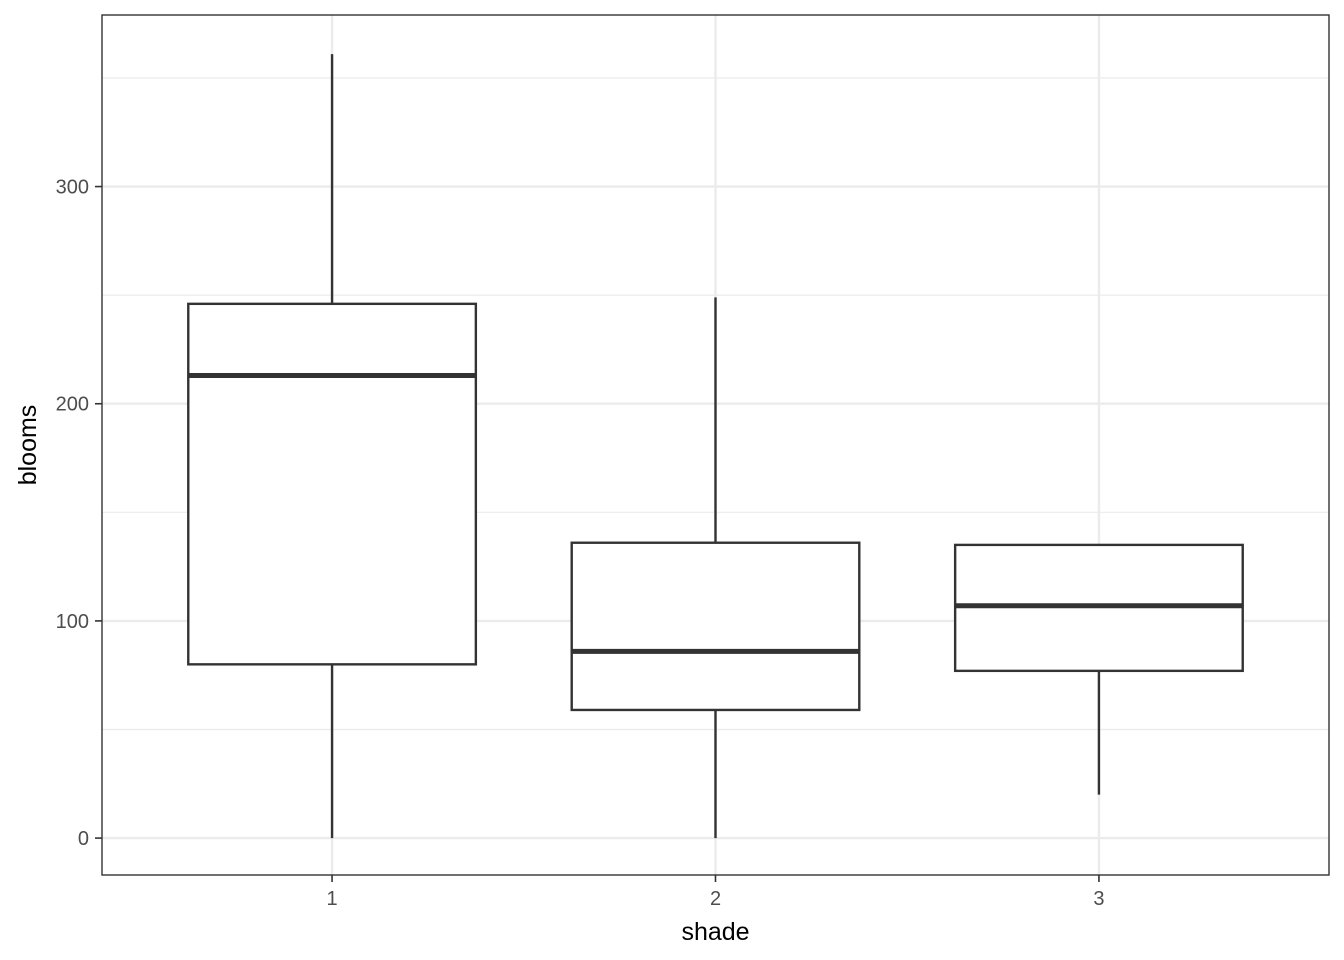 The width and height of the screenshot is (1344, 960). Describe the element at coordinates (72, 405) in the screenshot. I see `y-tick-label: 200` at that location.